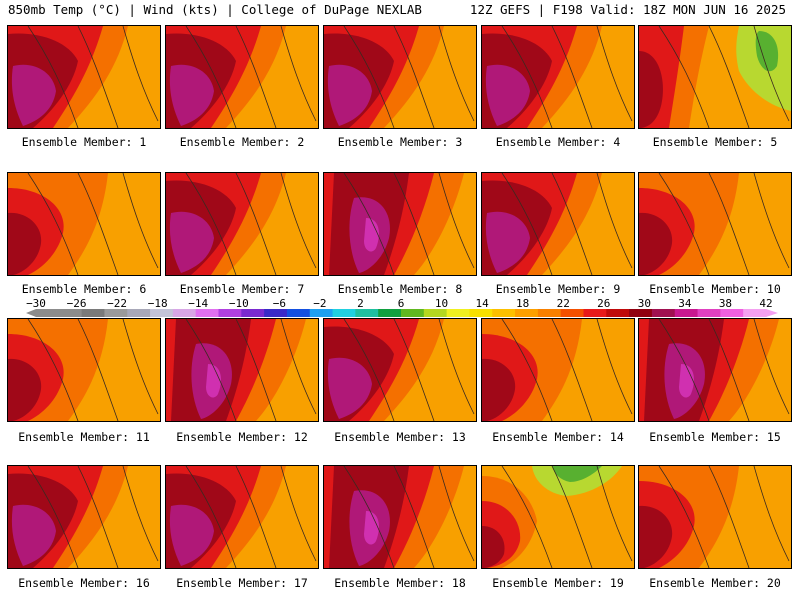 This screenshot has width=800, height=600. Describe the element at coordinates (198, 303) in the screenshot. I see `colorbar-tick-label: −14` at that location.